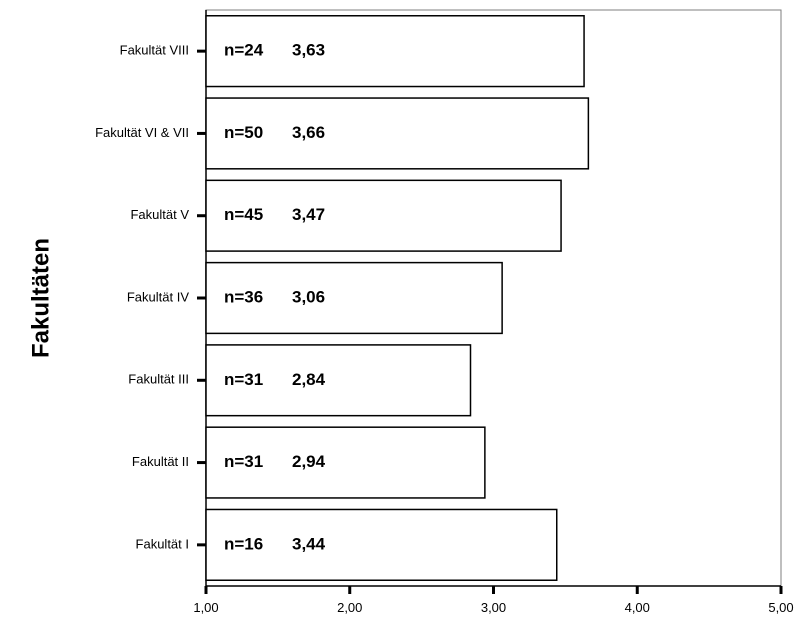  Describe the element at coordinates (308, 296) in the screenshot. I see `bar-value-label: 3,06` at that location.